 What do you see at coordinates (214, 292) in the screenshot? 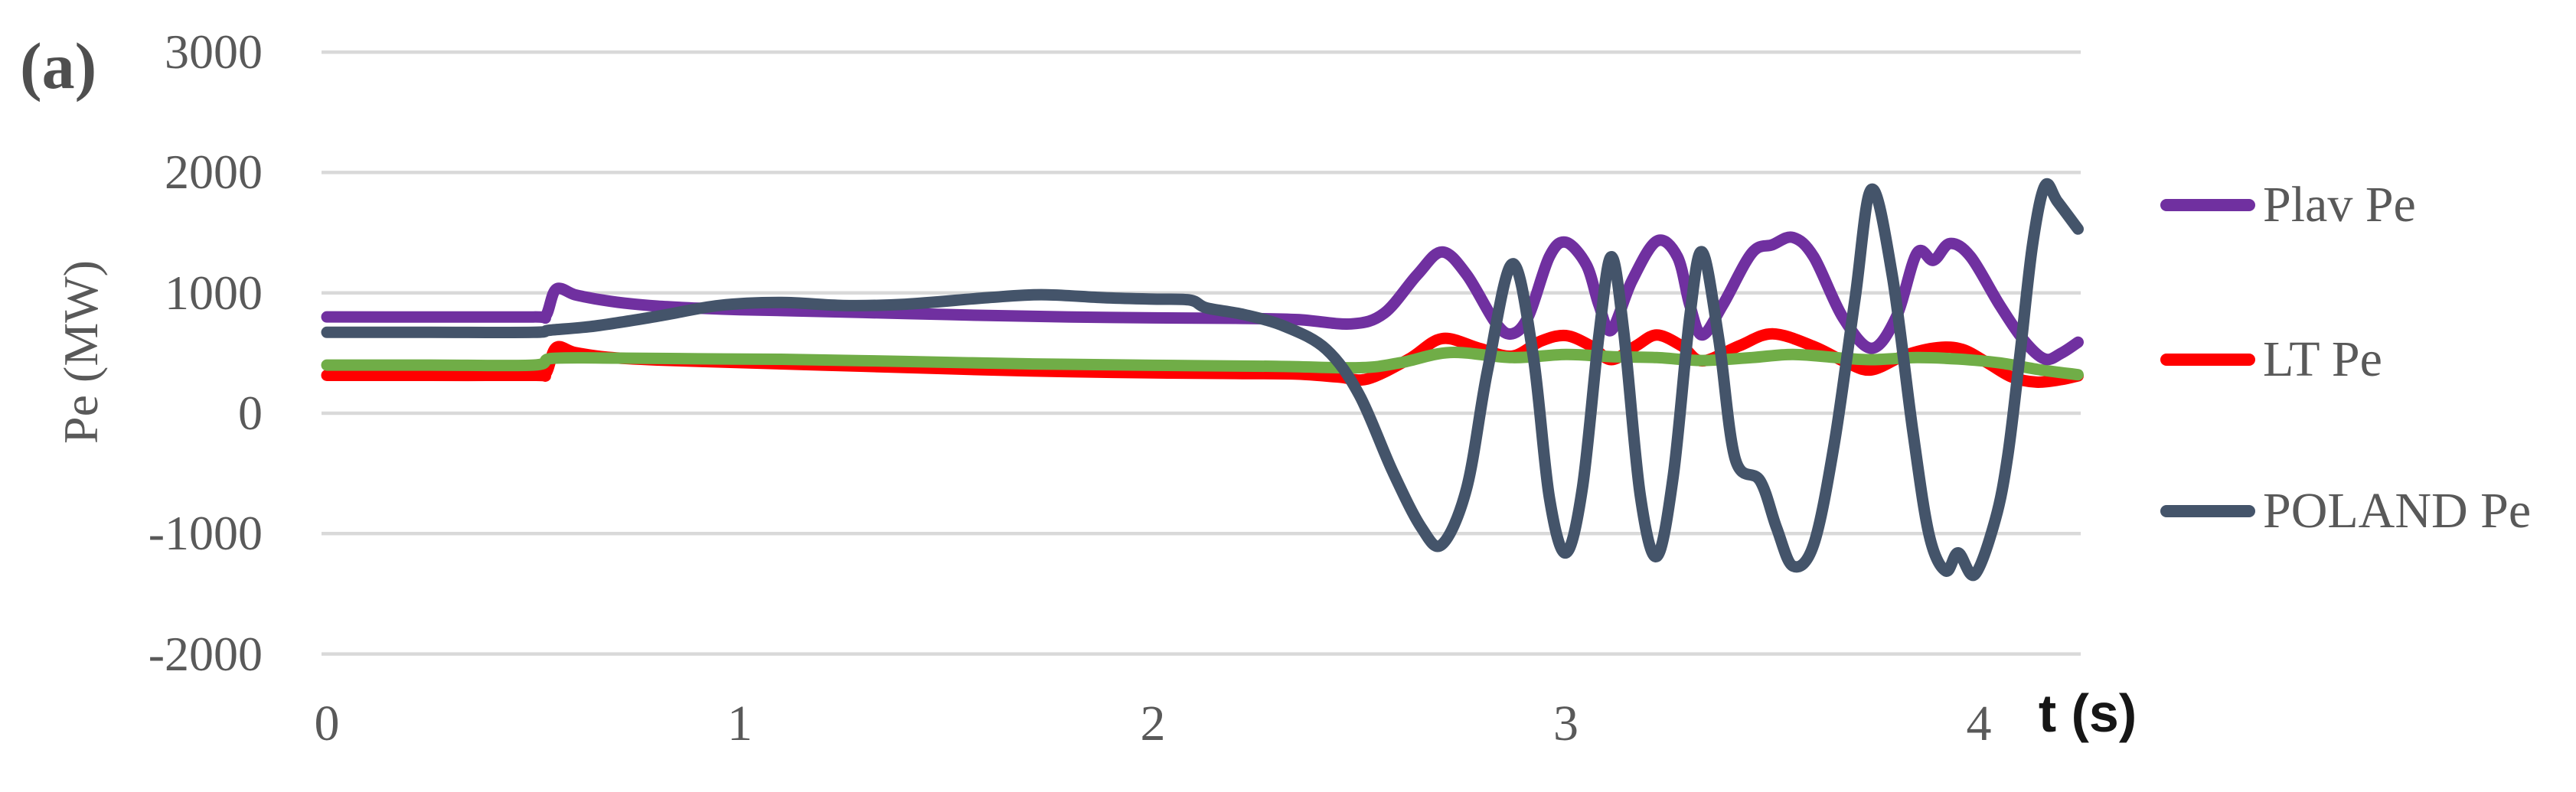
I see `y-axis-tick-label: 1000` at bounding box center [214, 292].